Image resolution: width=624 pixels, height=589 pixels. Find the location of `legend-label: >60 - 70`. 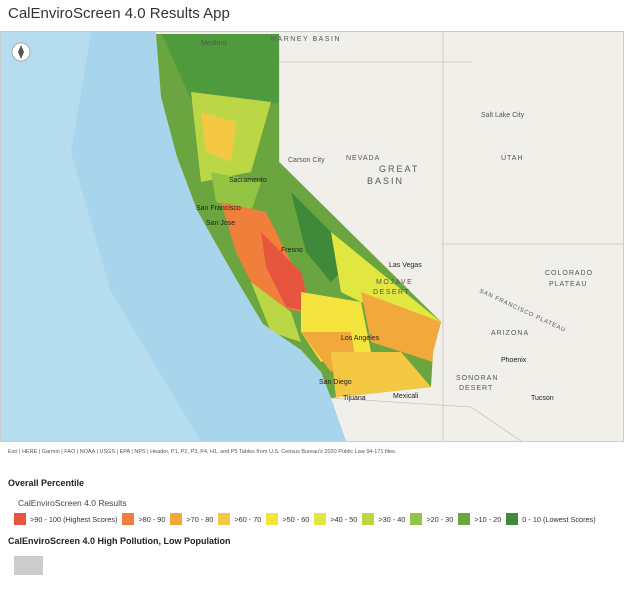

legend-label: >60 - 70 is located at coordinates (248, 519).